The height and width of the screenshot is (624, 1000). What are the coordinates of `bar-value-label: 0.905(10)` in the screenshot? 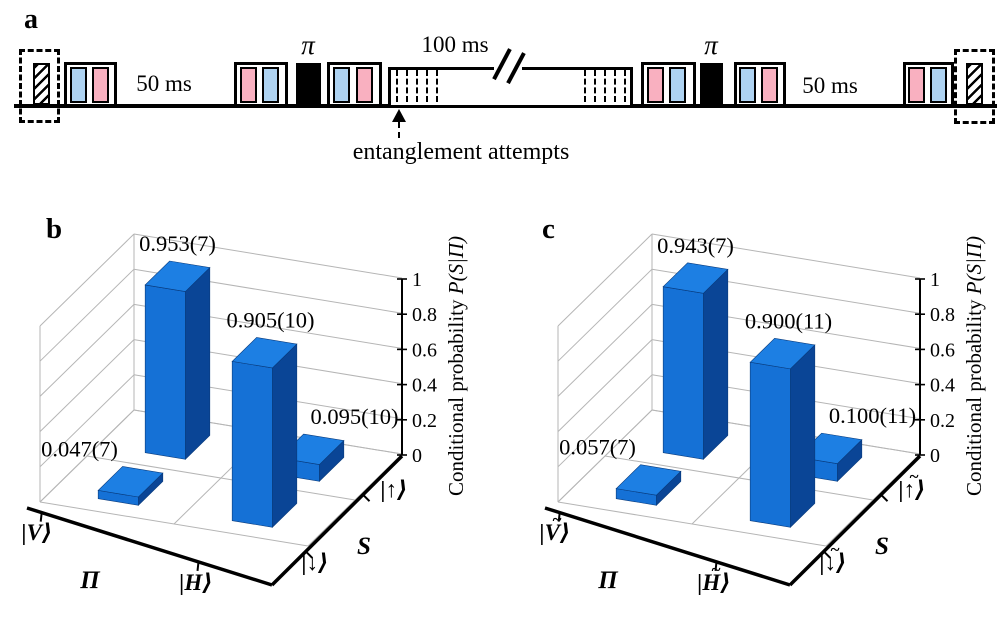 It's located at (270, 319).